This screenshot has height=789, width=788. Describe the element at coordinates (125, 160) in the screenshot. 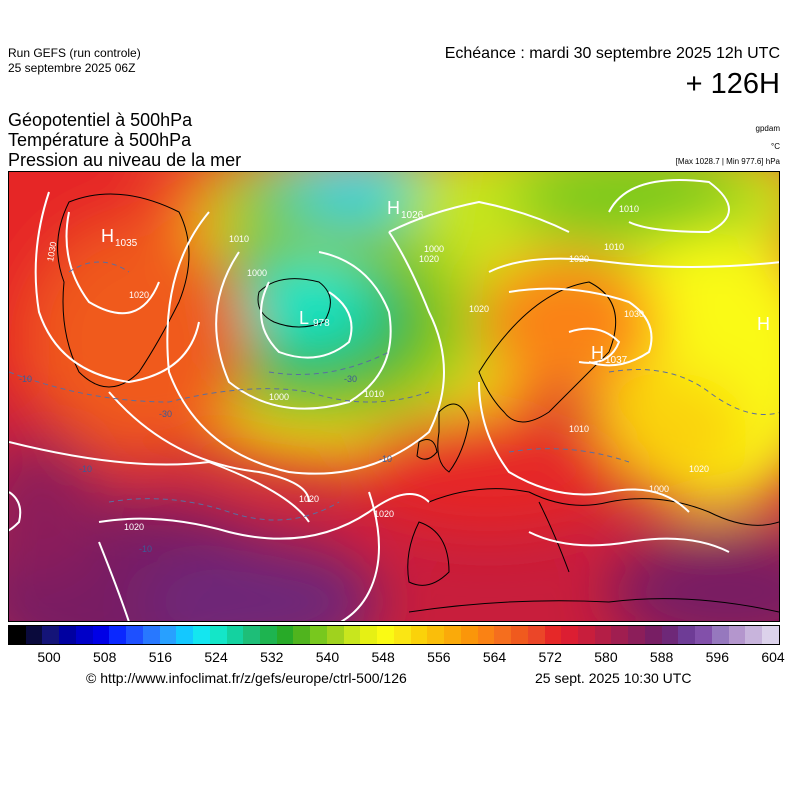

I see `param-pressure: Pression au niveau de la mer` at that location.